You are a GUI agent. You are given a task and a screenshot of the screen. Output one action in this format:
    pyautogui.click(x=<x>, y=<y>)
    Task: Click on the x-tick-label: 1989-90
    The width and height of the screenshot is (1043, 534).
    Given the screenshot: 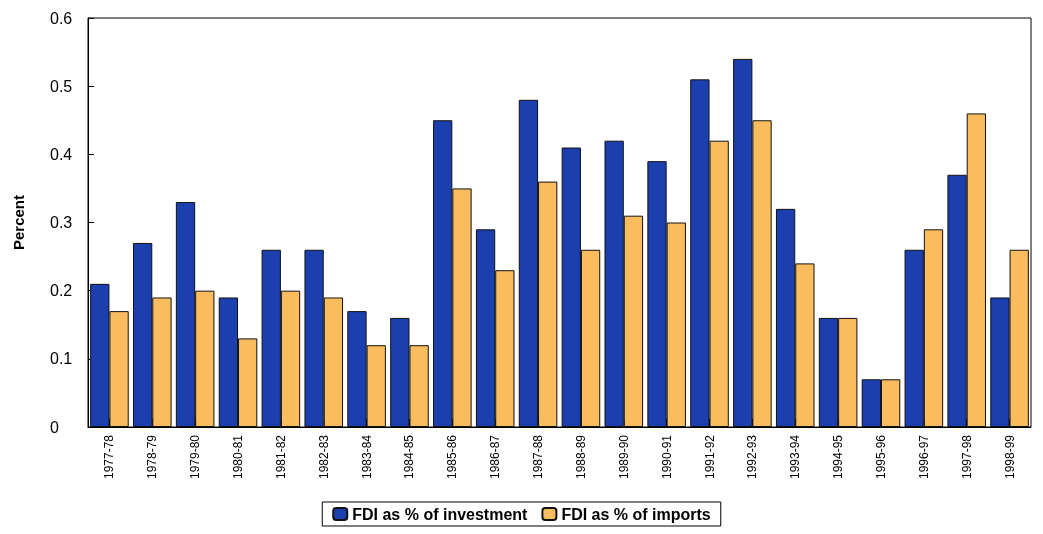 What is the action you would take?
    pyautogui.click(x=623, y=457)
    